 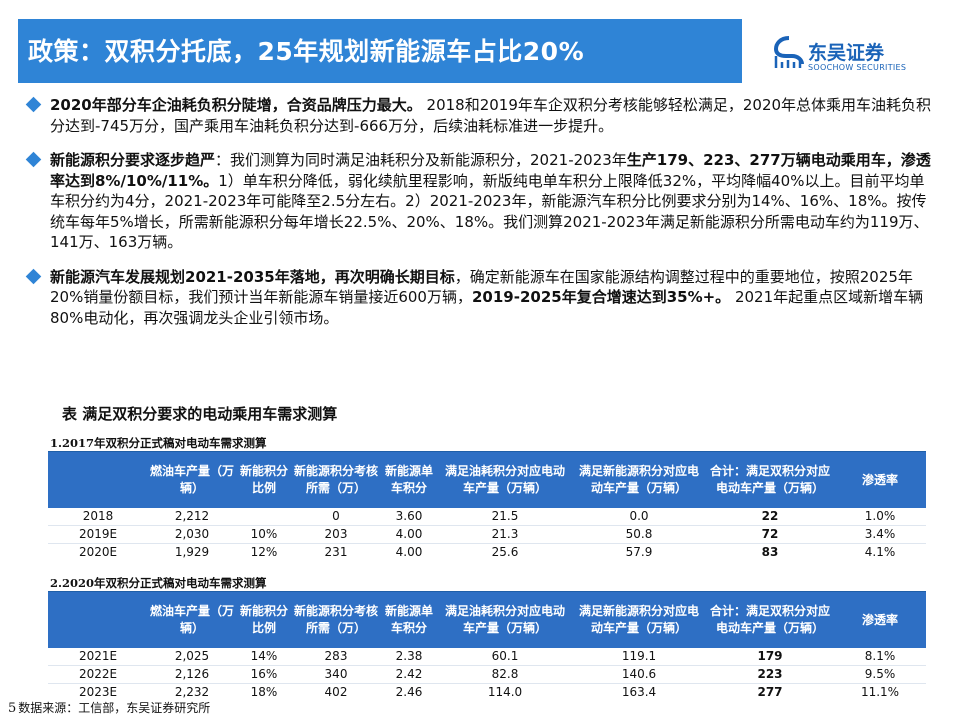 I want to click on title-banner: 政策：双积分托底，25年规划新能源车占比20%, so click(x=380, y=51).